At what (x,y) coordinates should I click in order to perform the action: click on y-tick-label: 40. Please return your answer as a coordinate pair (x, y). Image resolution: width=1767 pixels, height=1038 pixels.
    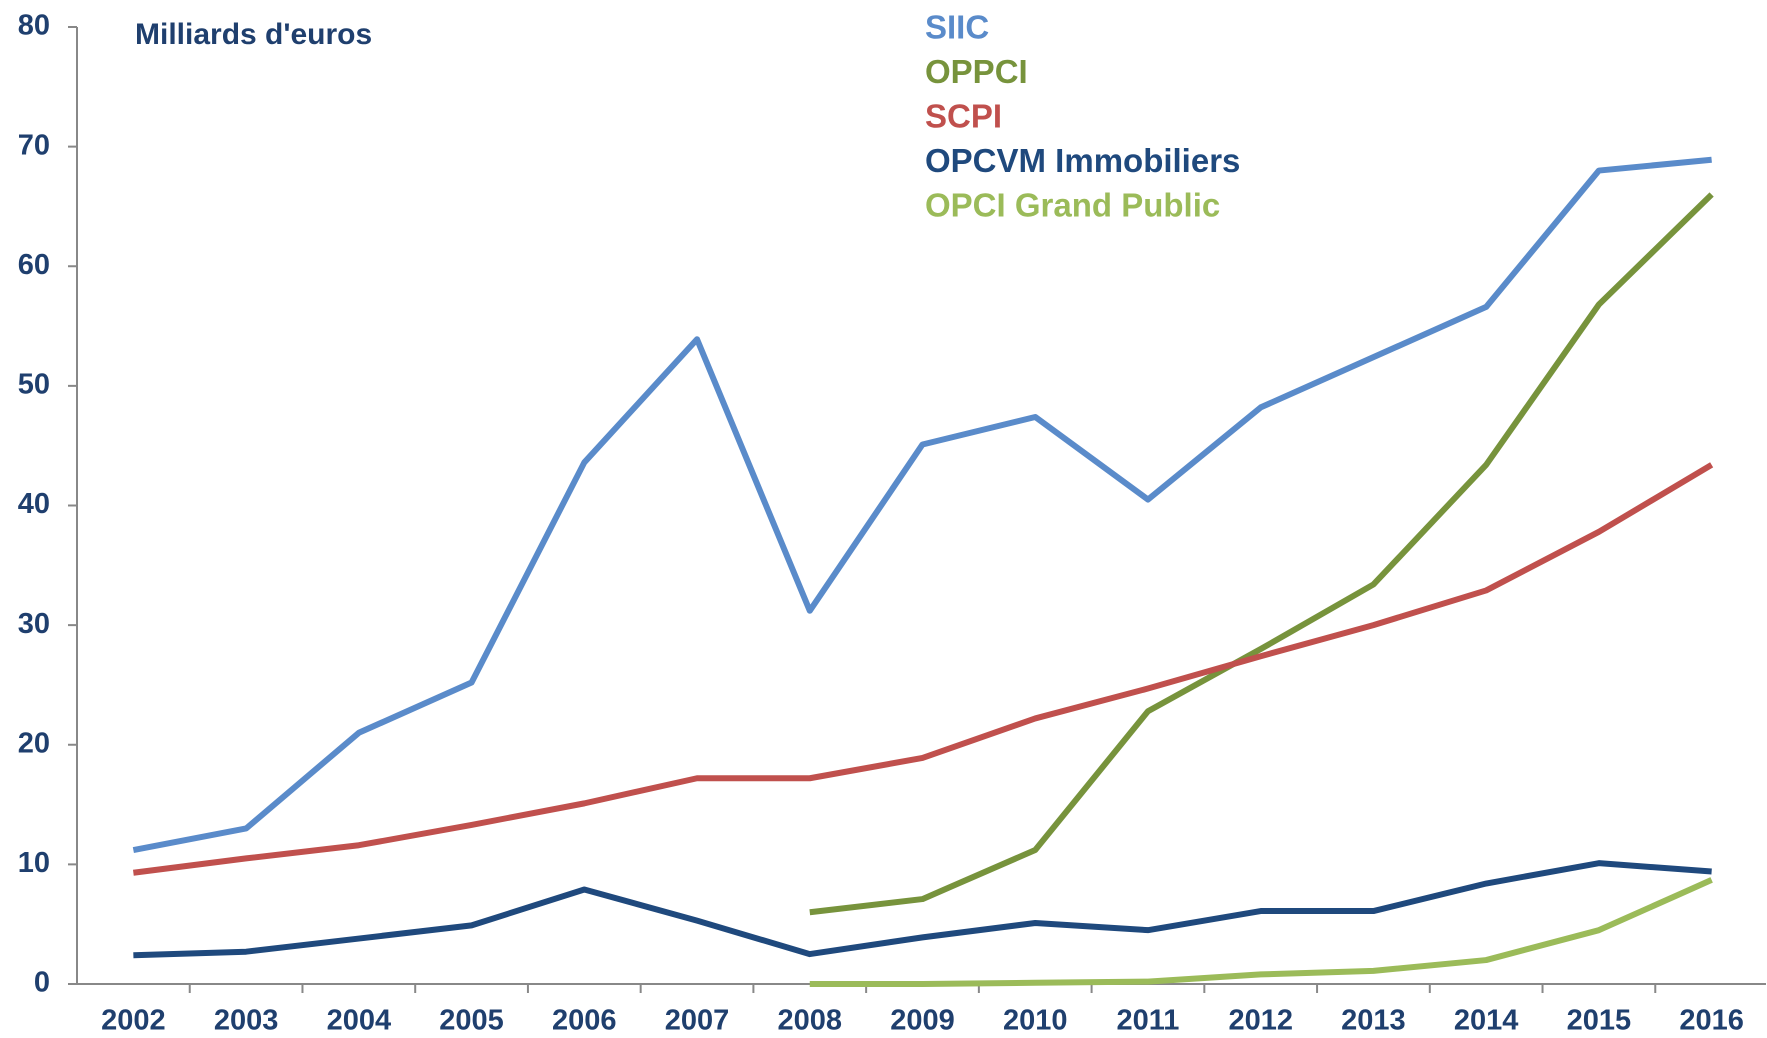
    Looking at the image, I should click on (34, 504).